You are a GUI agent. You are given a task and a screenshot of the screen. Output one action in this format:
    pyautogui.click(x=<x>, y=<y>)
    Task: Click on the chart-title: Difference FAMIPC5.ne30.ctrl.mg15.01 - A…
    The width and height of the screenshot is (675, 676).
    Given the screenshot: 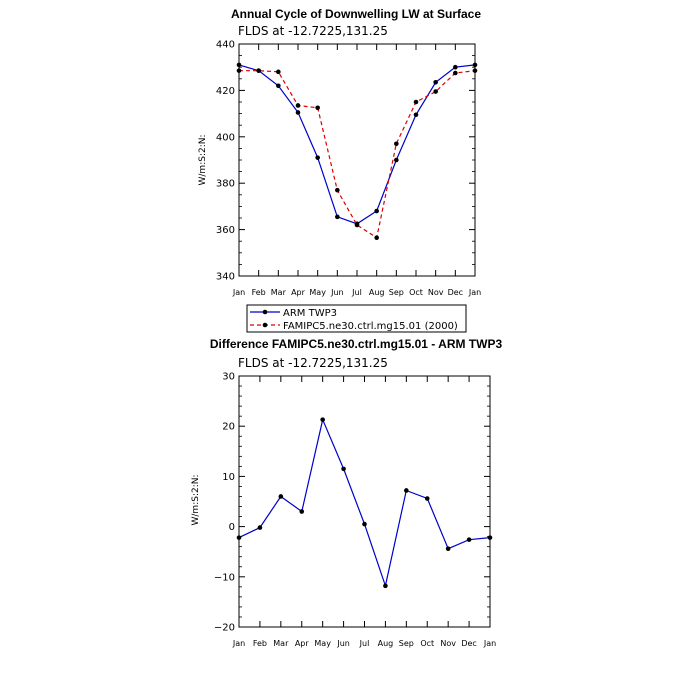 What is the action you would take?
    pyautogui.click(x=356, y=344)
    